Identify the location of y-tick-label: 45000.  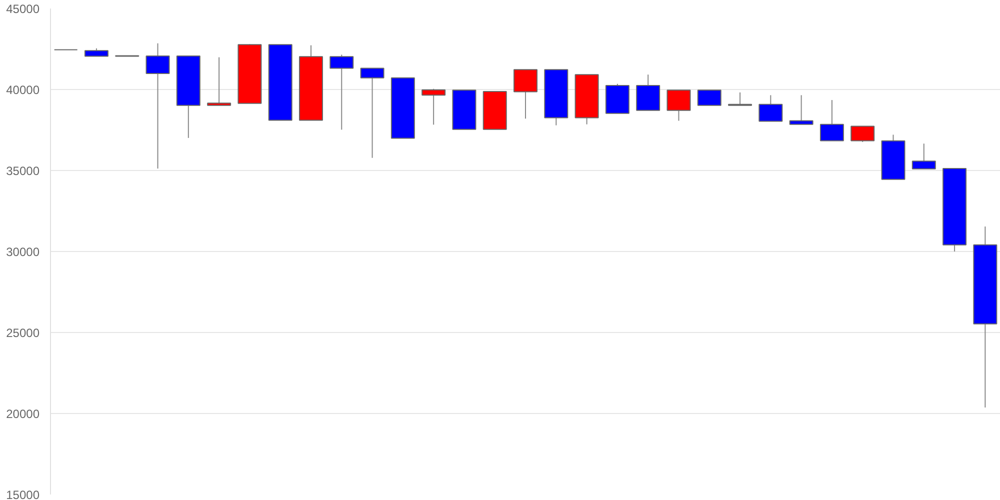
(23, 9).